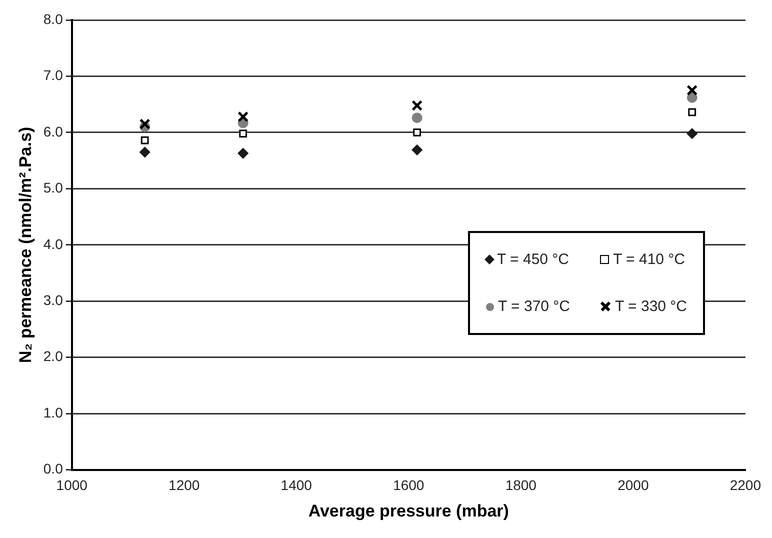  Describe the element at coordinates (53, 412) in the screenshot. I see `y-tick-label: 1.0` at that location.